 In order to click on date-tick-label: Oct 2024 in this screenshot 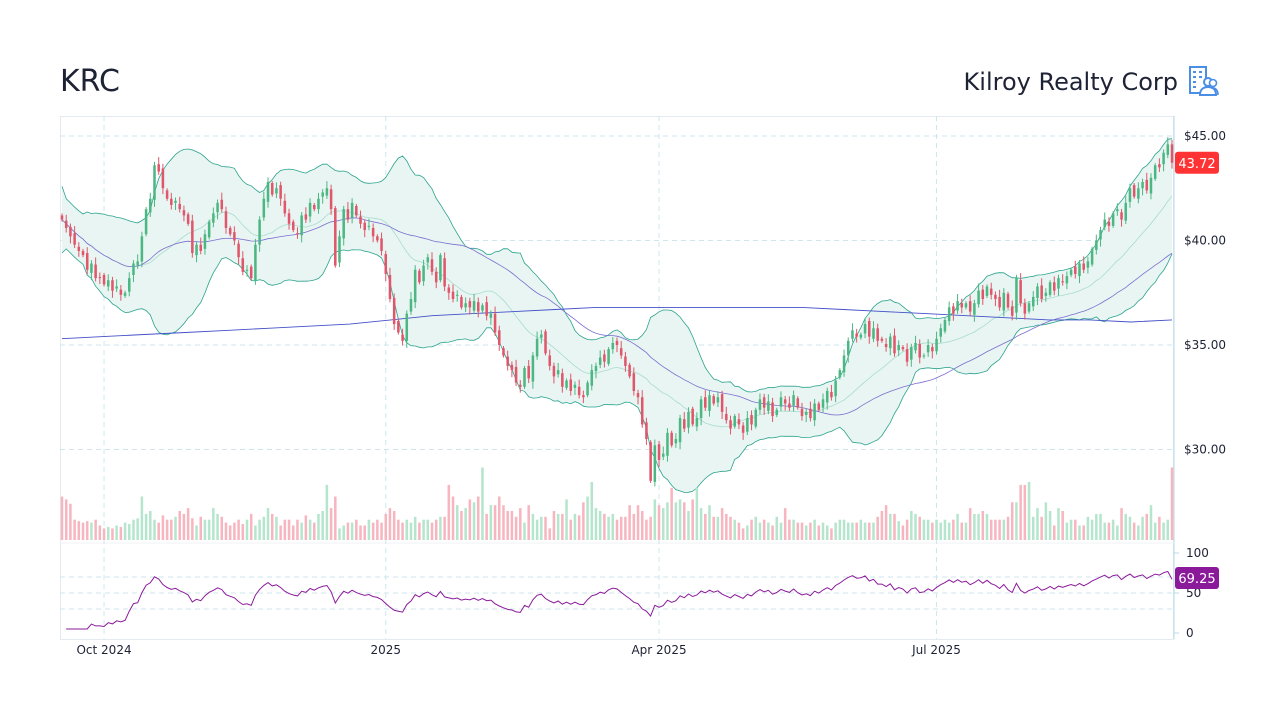, I will do `click(103, 650)`.